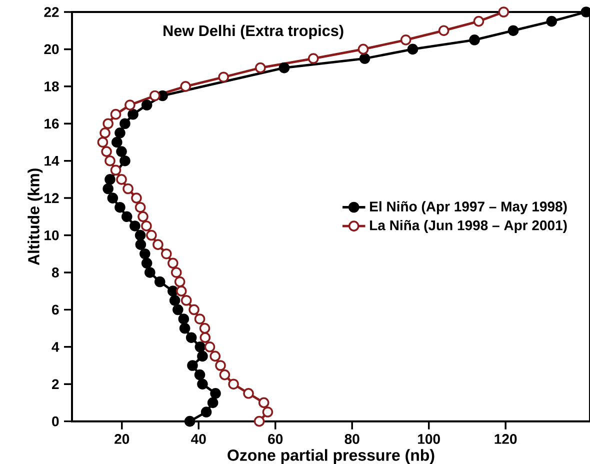 This screenshot has width=590, height=464. I want to click on y-tick-label: 22, so click(51, 12).